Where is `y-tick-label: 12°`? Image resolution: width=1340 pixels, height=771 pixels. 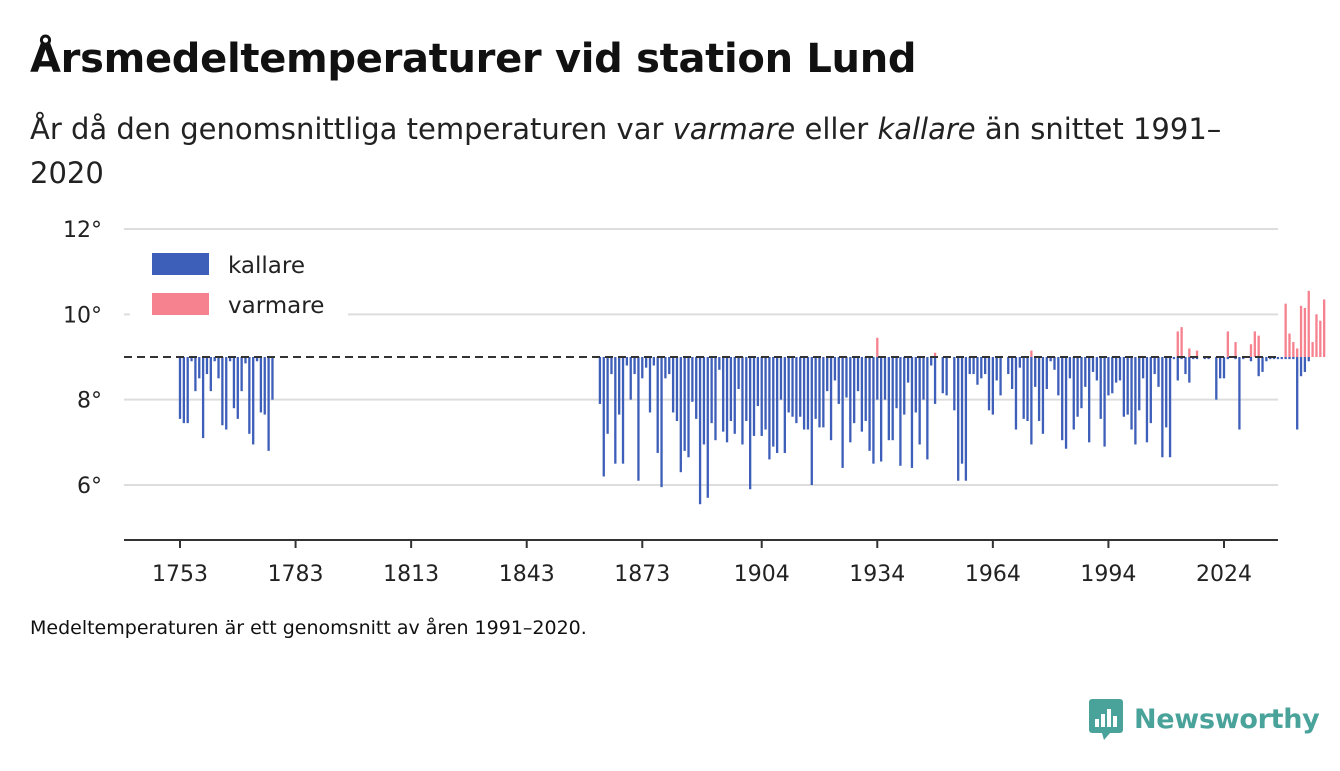 y-tick-label: 12° is located at coordinates (82, 230).